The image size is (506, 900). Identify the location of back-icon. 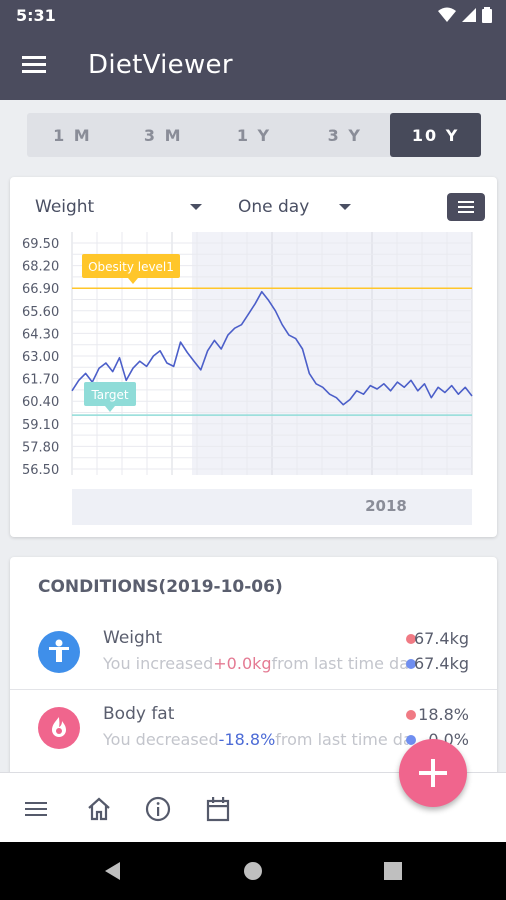
(113, 871).